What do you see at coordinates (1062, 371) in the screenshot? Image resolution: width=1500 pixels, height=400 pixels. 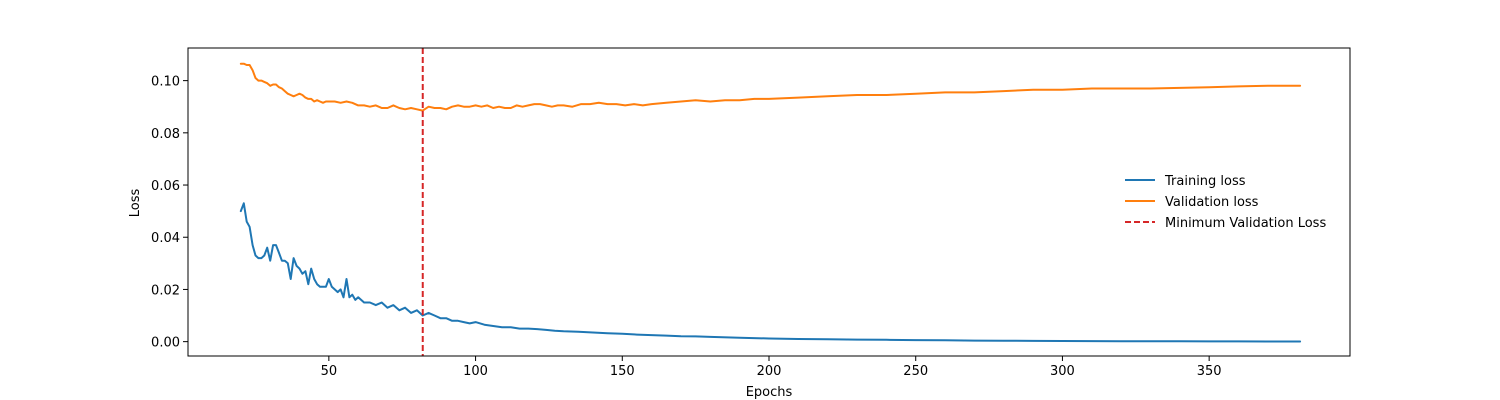 I see `x-tick-label: 300` at bounding box center [1062, 371].